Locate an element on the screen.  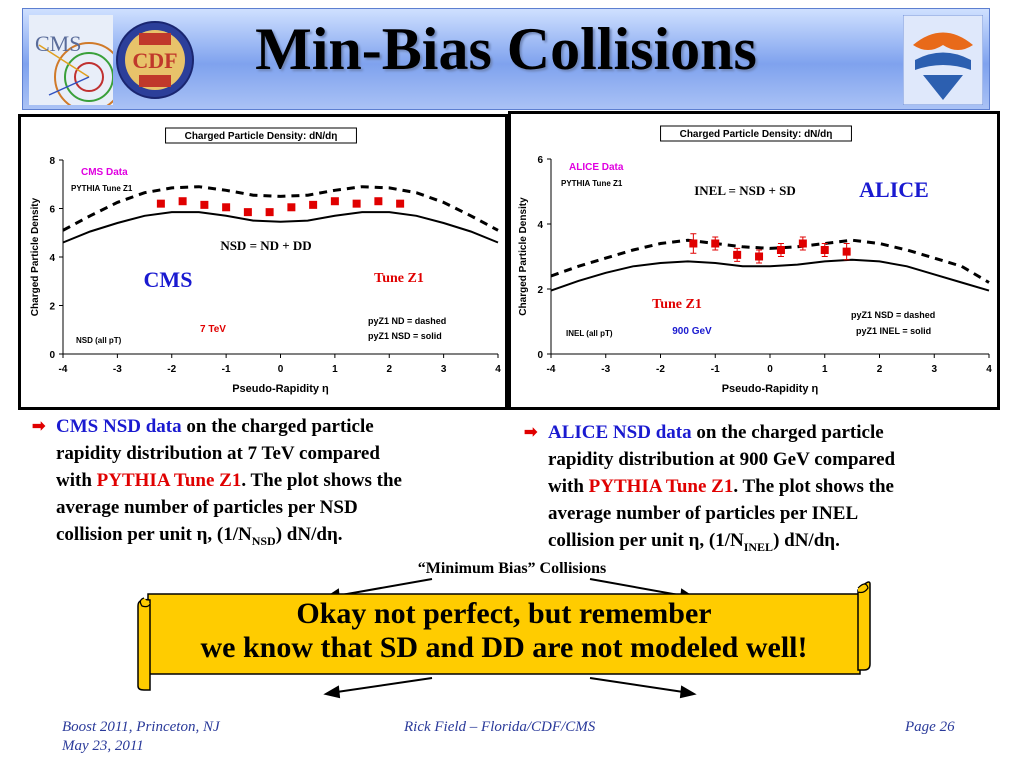
annotation-legend-solid: pyZ1 INEL = solid is located at coordinates (893, 331).